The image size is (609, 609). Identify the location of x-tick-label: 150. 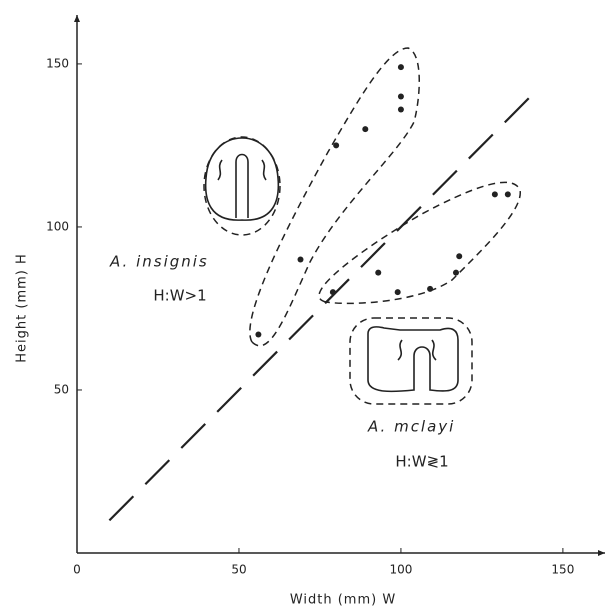
(562, 570).